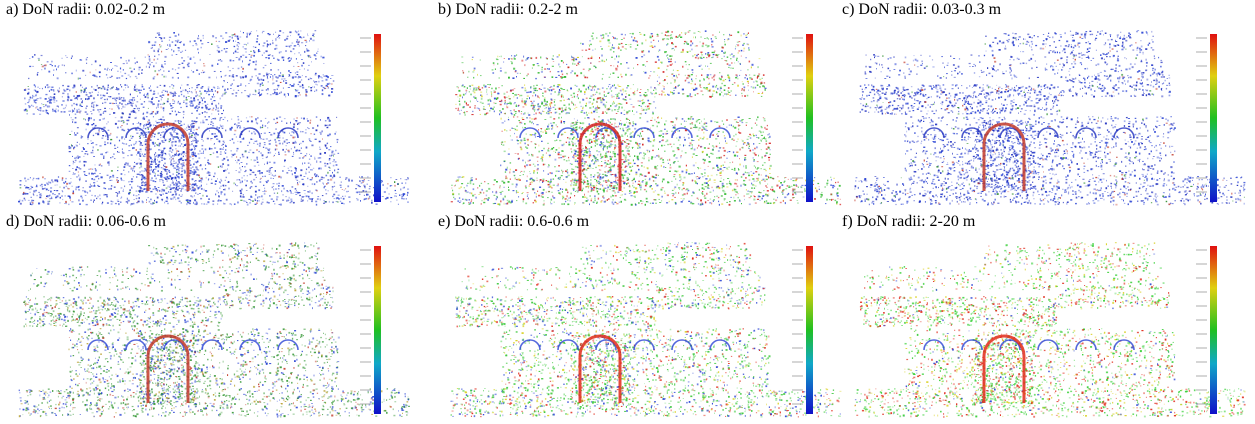 The height and width of the screenshot is (424, 1255). I want to click on panel-caption: e) DoN radii: 0.6-0.6 m, so click(513, 222).